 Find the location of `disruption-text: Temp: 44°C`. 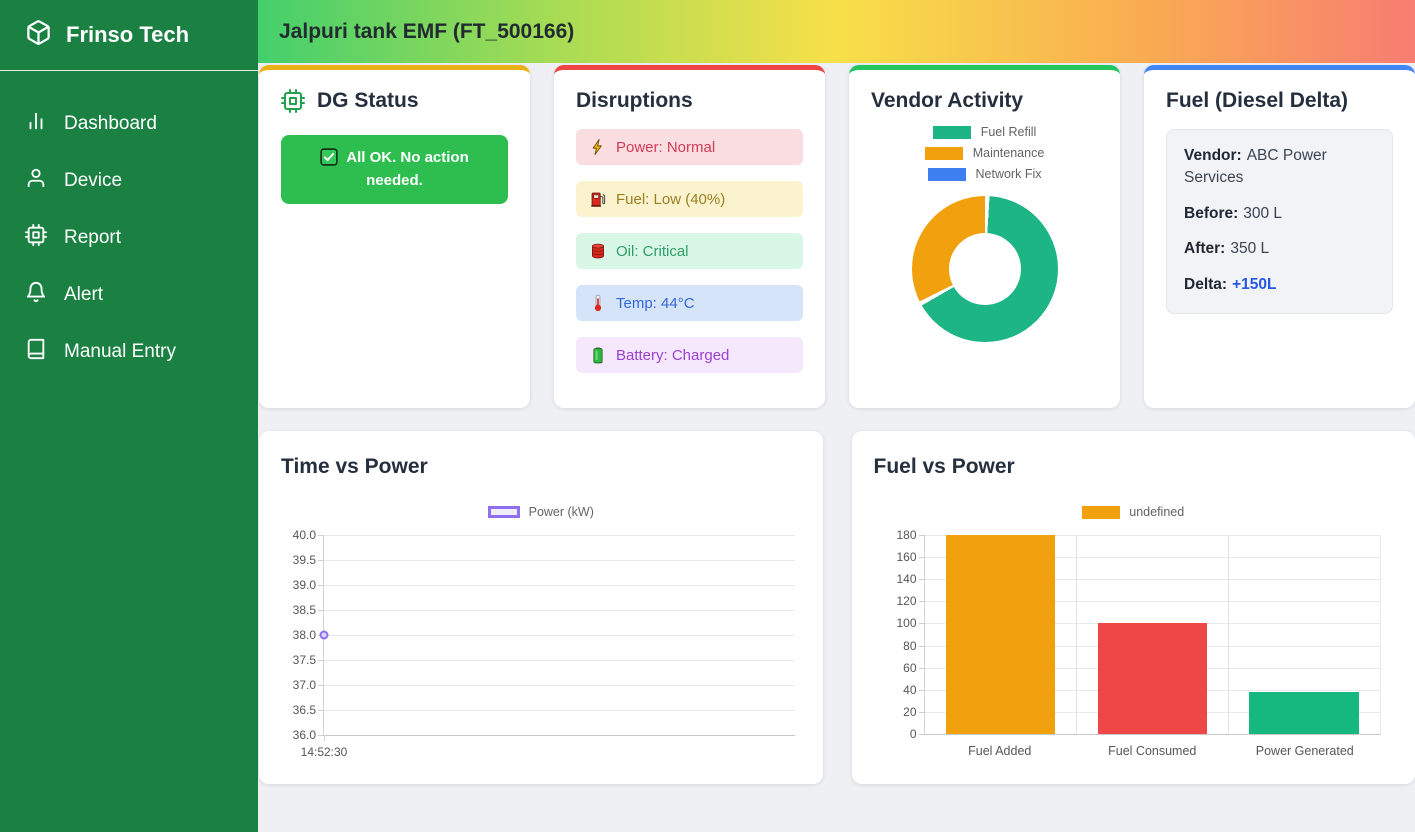

disruption-text: Temp: 44°C is located at coordinates (655, 303).